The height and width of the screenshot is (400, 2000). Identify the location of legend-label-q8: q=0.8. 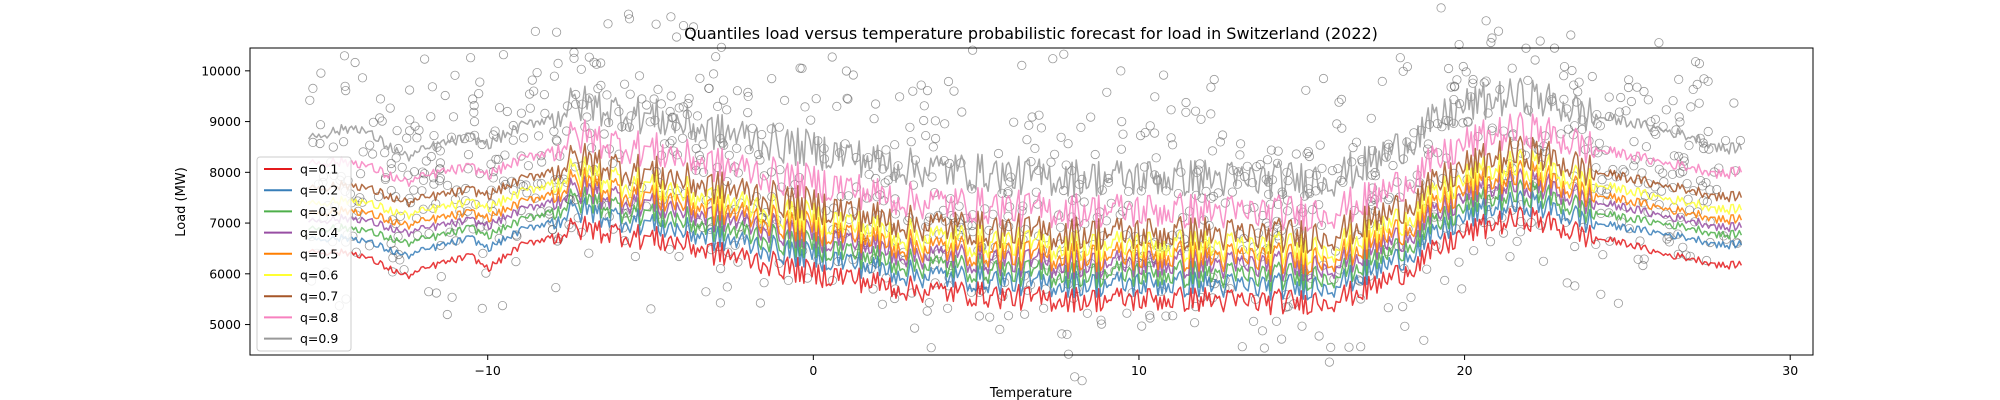
(319, 317).